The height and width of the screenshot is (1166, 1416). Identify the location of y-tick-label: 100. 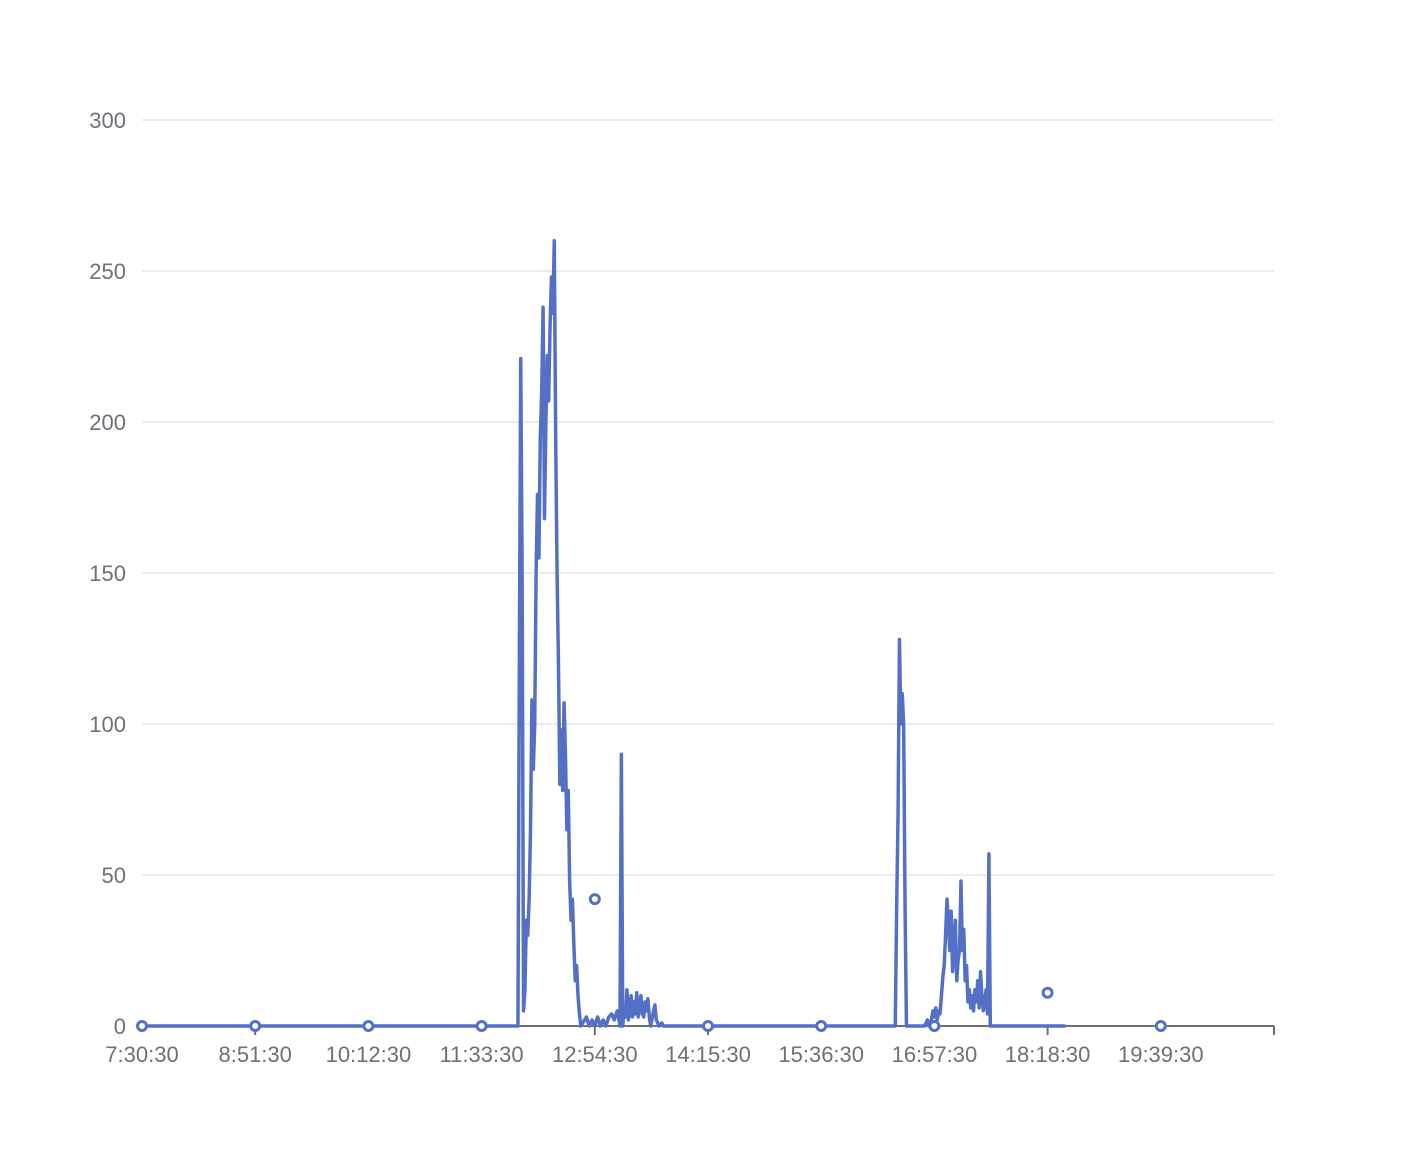
(107, 724).